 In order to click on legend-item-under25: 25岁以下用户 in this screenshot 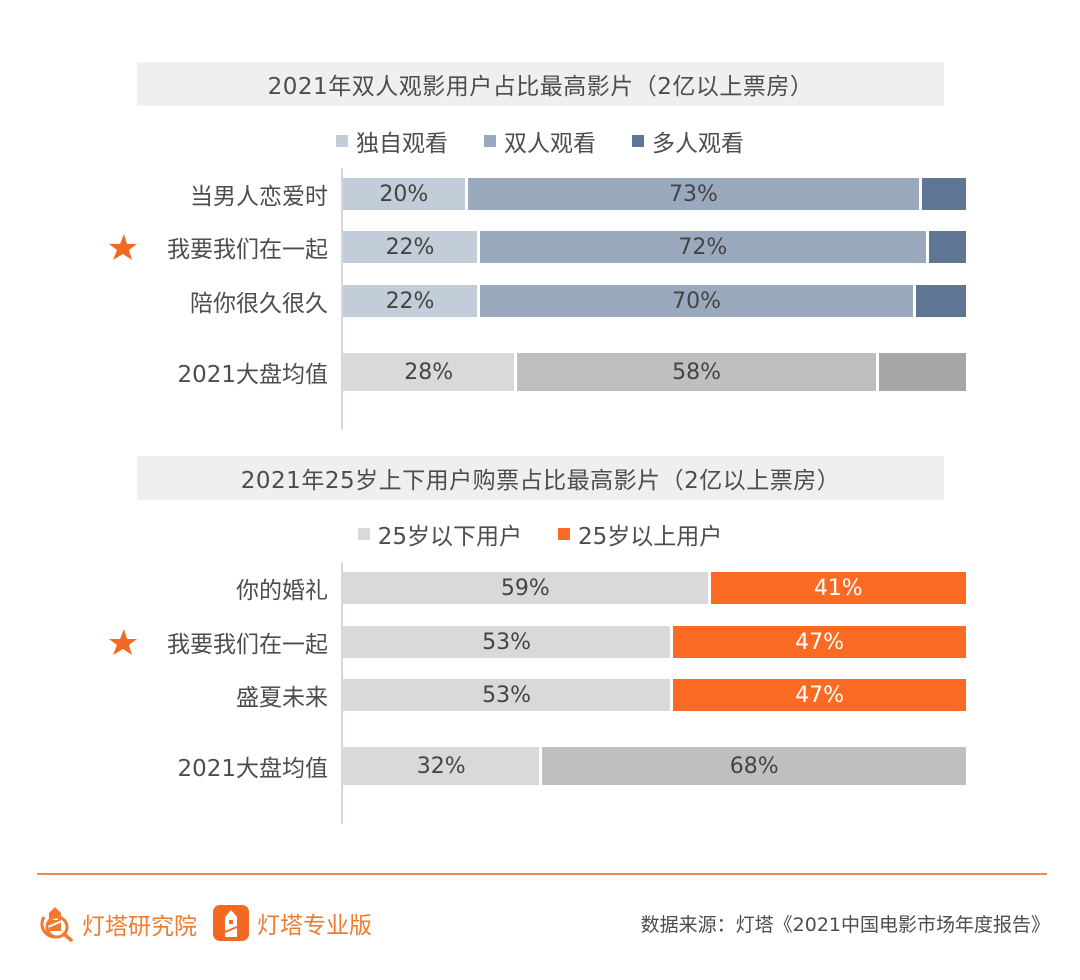, I will do `click(439, 534)`.